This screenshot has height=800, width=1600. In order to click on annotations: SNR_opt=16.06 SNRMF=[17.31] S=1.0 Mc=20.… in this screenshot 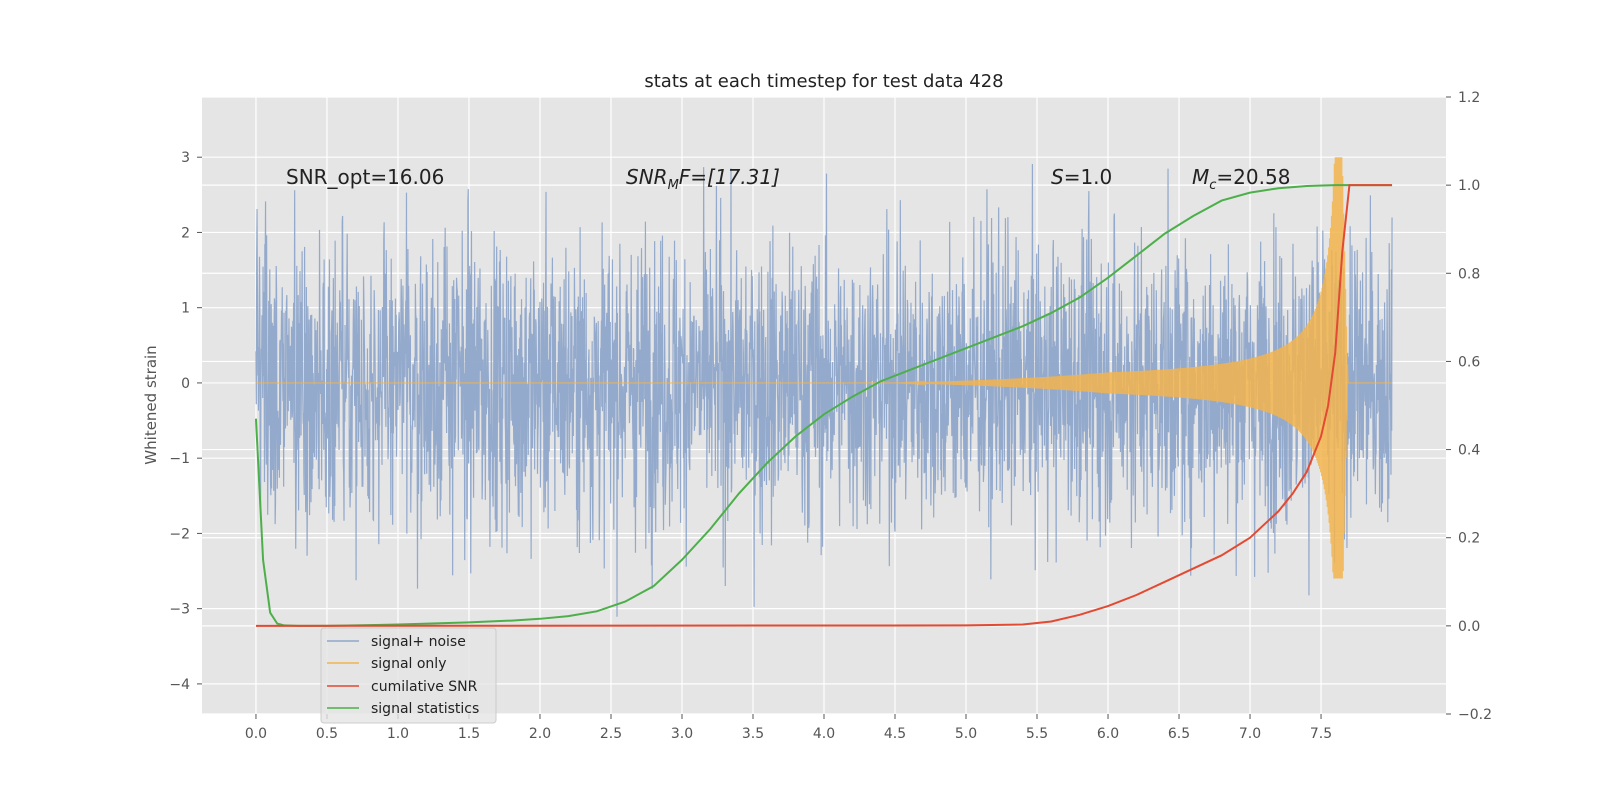, I will do `click(788, 179)`.